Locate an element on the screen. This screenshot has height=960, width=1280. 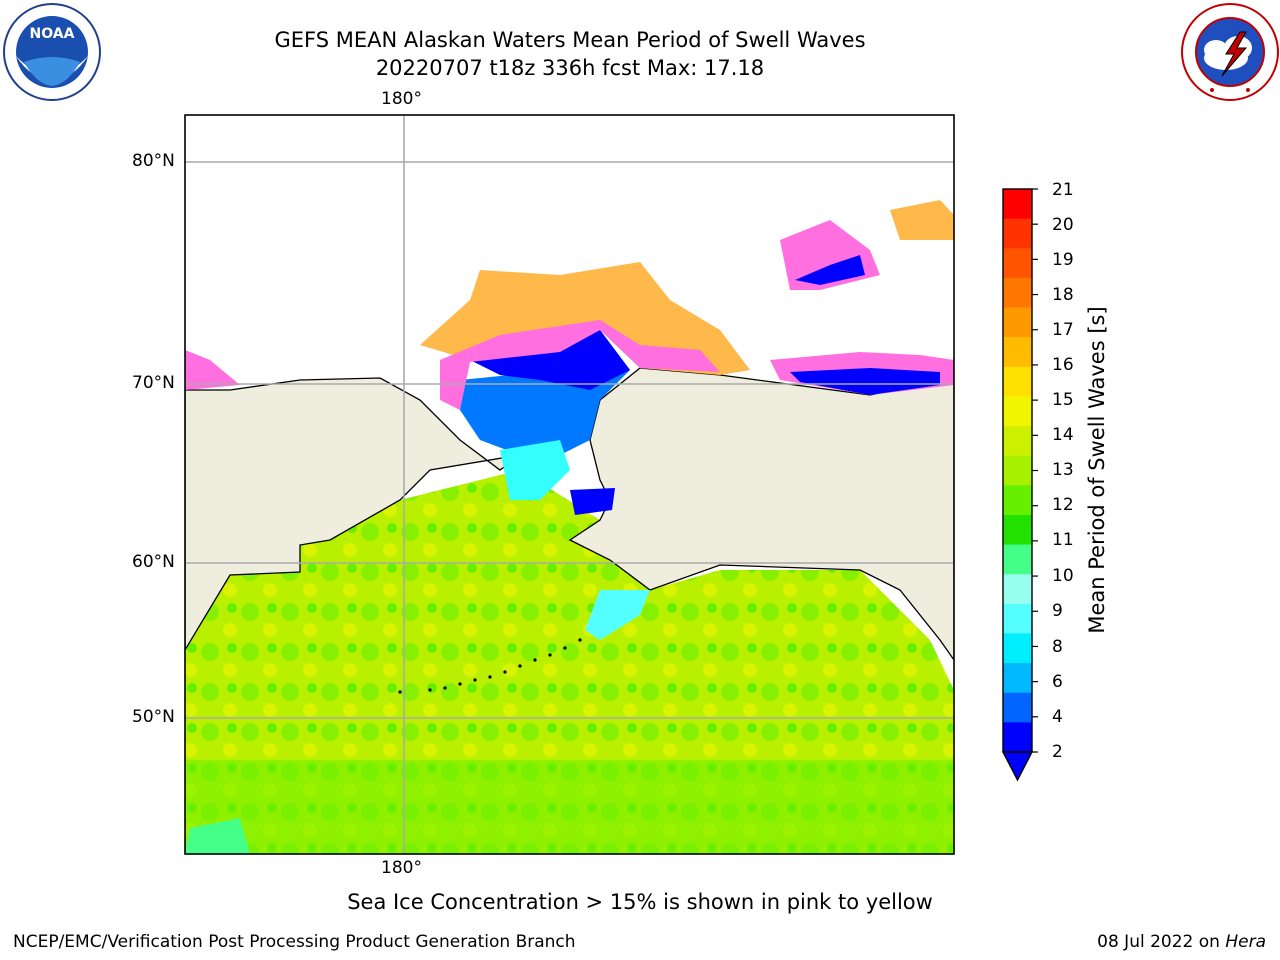
lat-label-60n: 60°N is located at coordinates (153, 562).